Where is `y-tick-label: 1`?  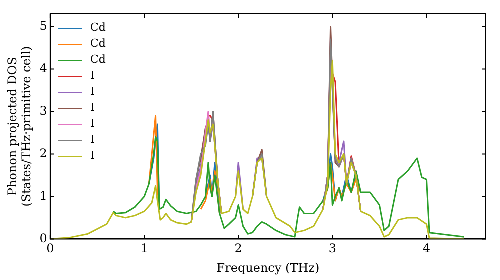
y-tick-label: 1 is located at coordinates (44, 195).